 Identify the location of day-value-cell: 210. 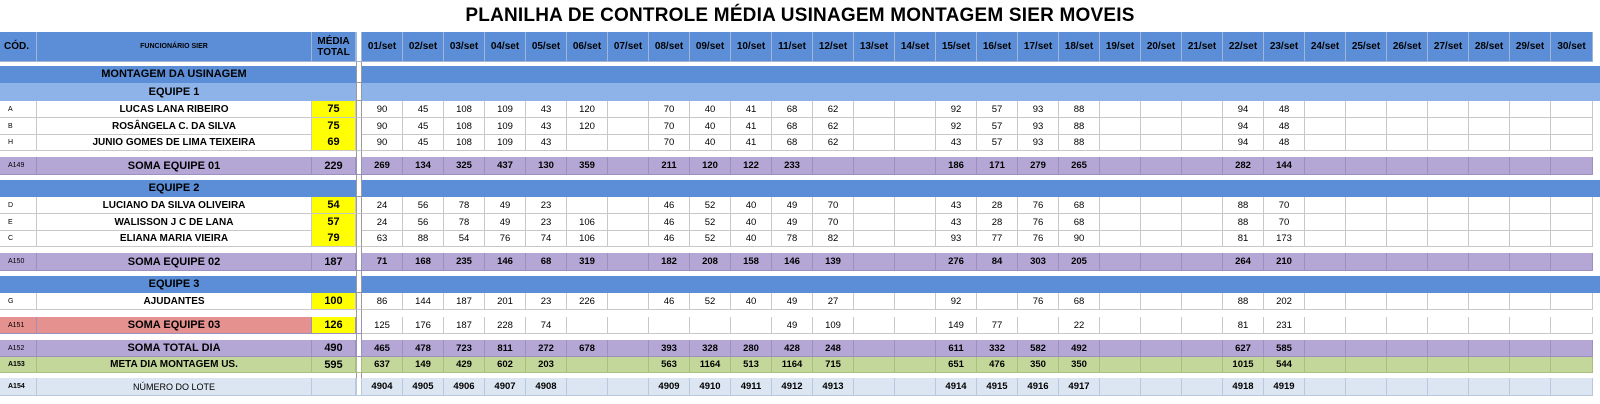
(1284, 262).